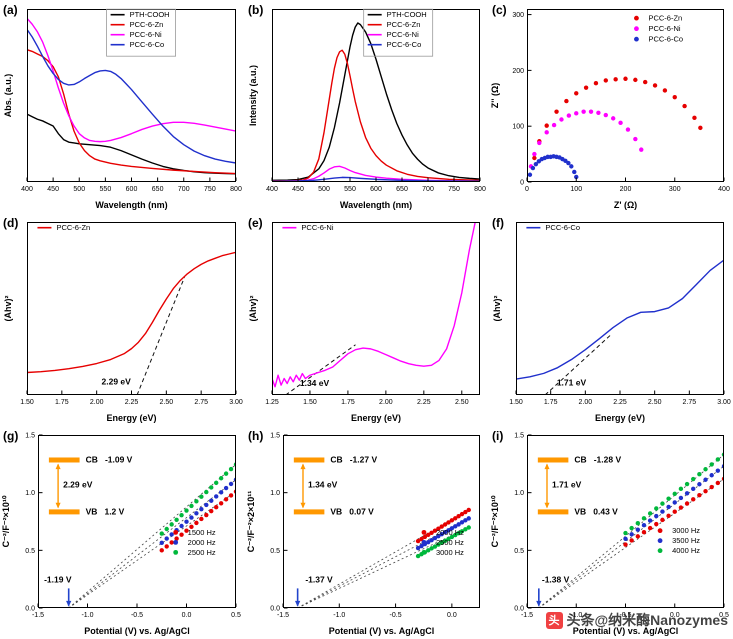 This screenshot has width=733, height=639. I want to click on panel-h, so click(367, 532).